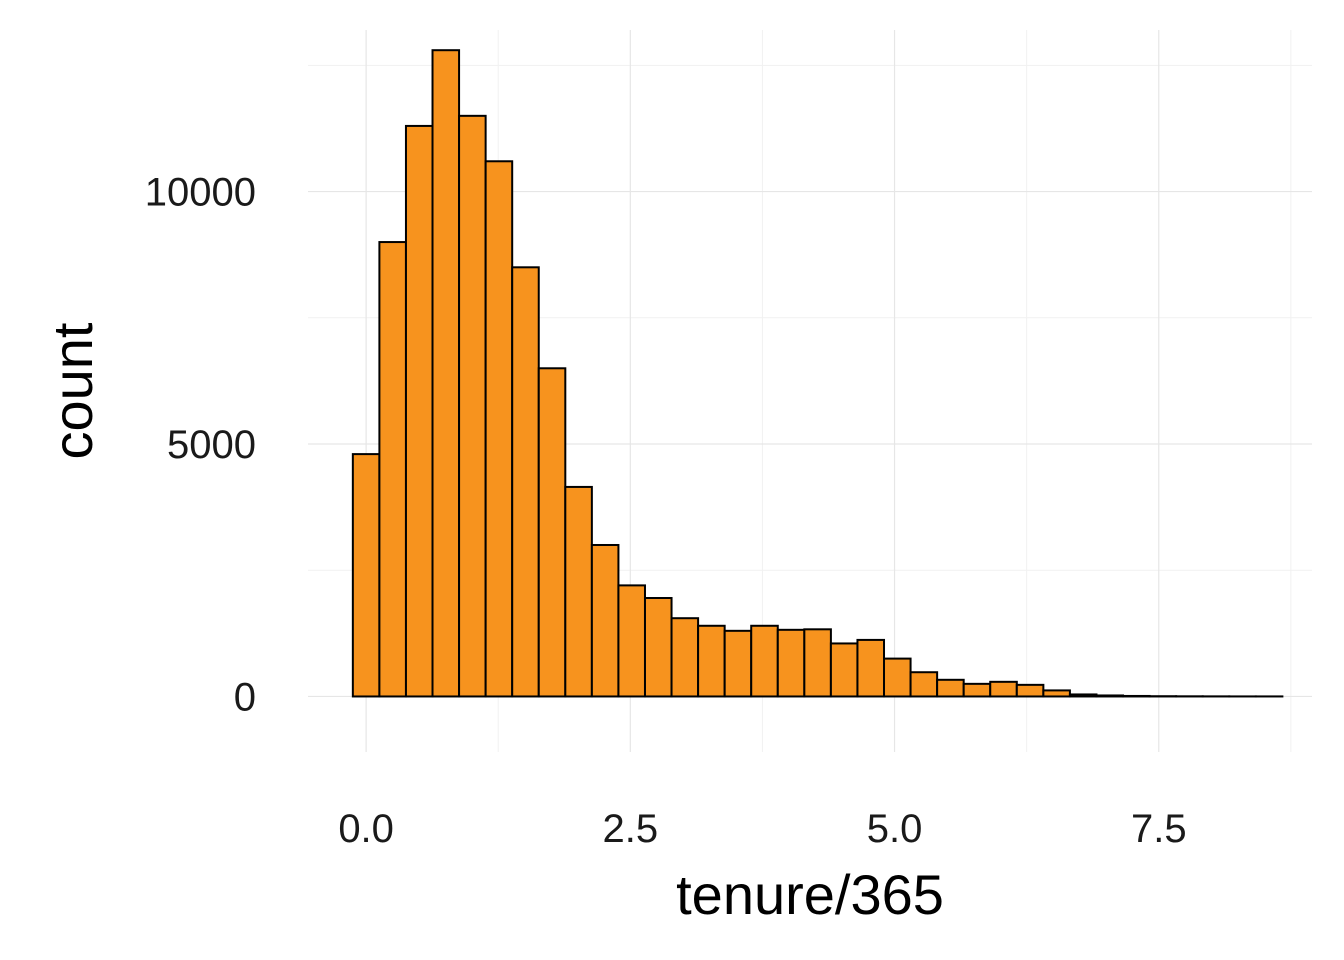 The width and height of the screenshot is (1344, 960). I want to click on y-tick-label: 5000, so click(211, 445).